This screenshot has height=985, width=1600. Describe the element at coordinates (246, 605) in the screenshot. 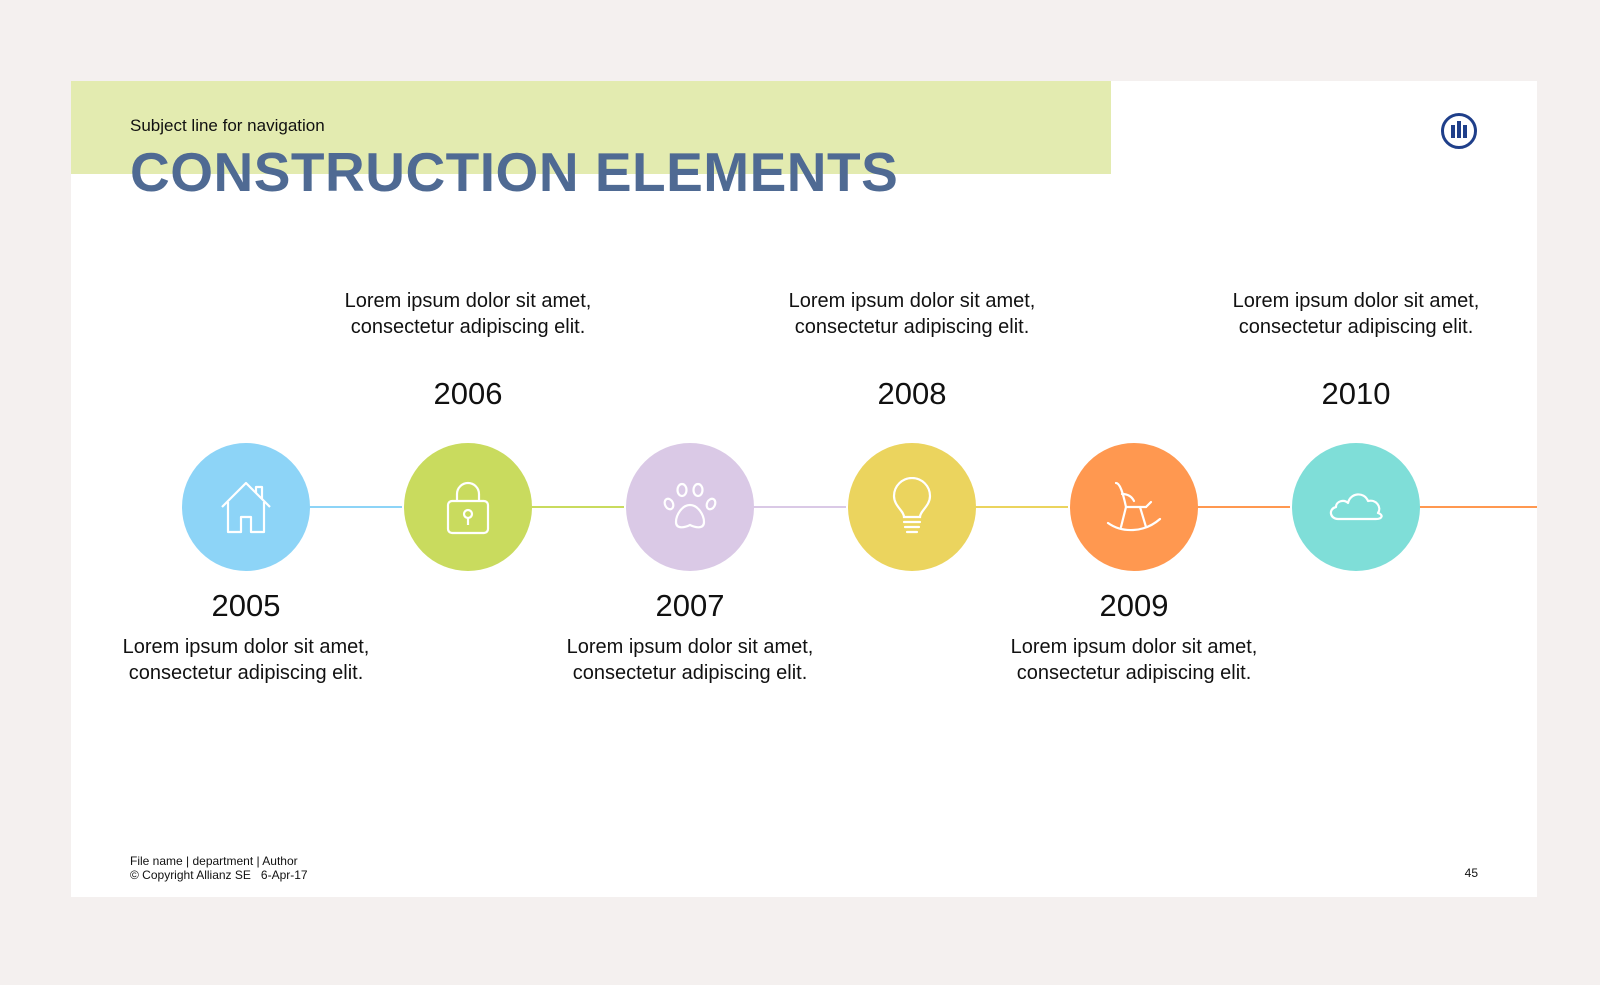

I see `timeline-year-2005: 2005` at that location.